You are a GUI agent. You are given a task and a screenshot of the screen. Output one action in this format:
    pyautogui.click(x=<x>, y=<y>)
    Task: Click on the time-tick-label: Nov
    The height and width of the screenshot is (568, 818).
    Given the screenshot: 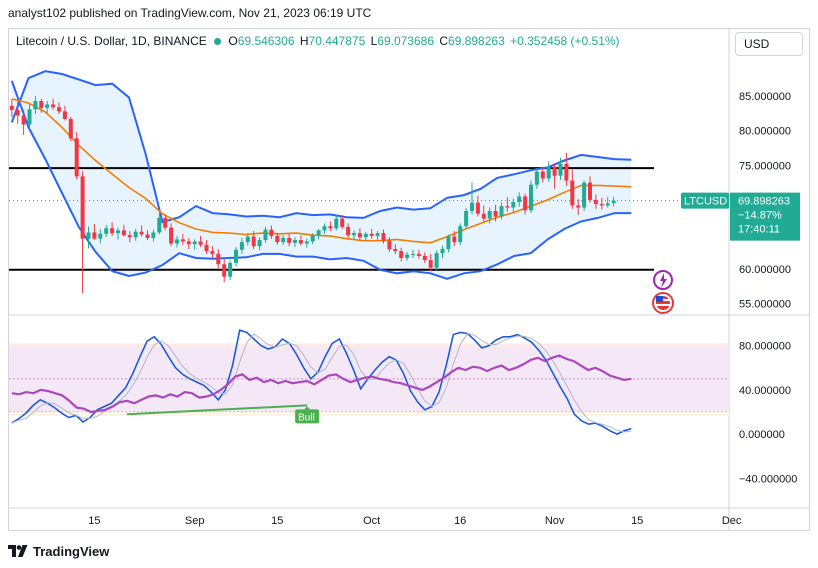 What is the action you would take?
    pyautogui.click(x=555, y=521)
    